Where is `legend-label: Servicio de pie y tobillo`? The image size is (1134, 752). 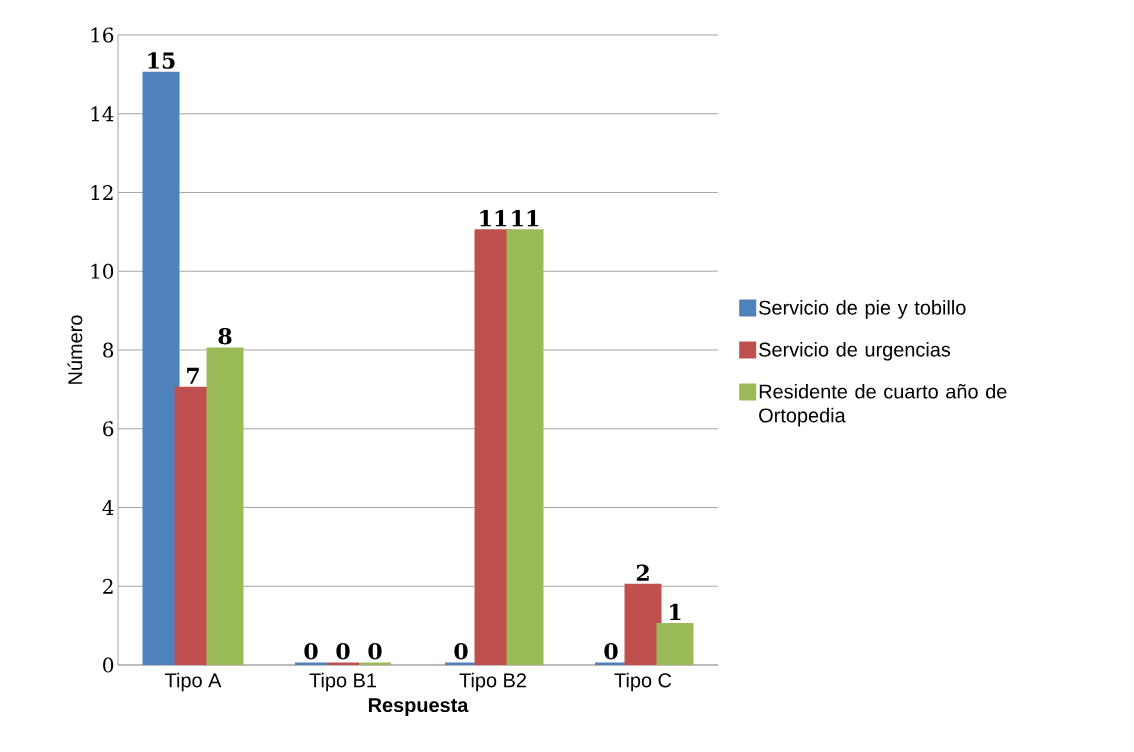 legend-label: Servicio de pie y tobillo is located at coordinates (862, 309).